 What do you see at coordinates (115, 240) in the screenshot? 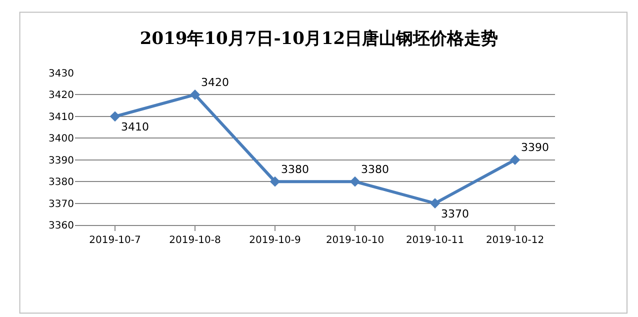
I see `x-tick-label: 2019-10-7` at bounding box center [115, 240].